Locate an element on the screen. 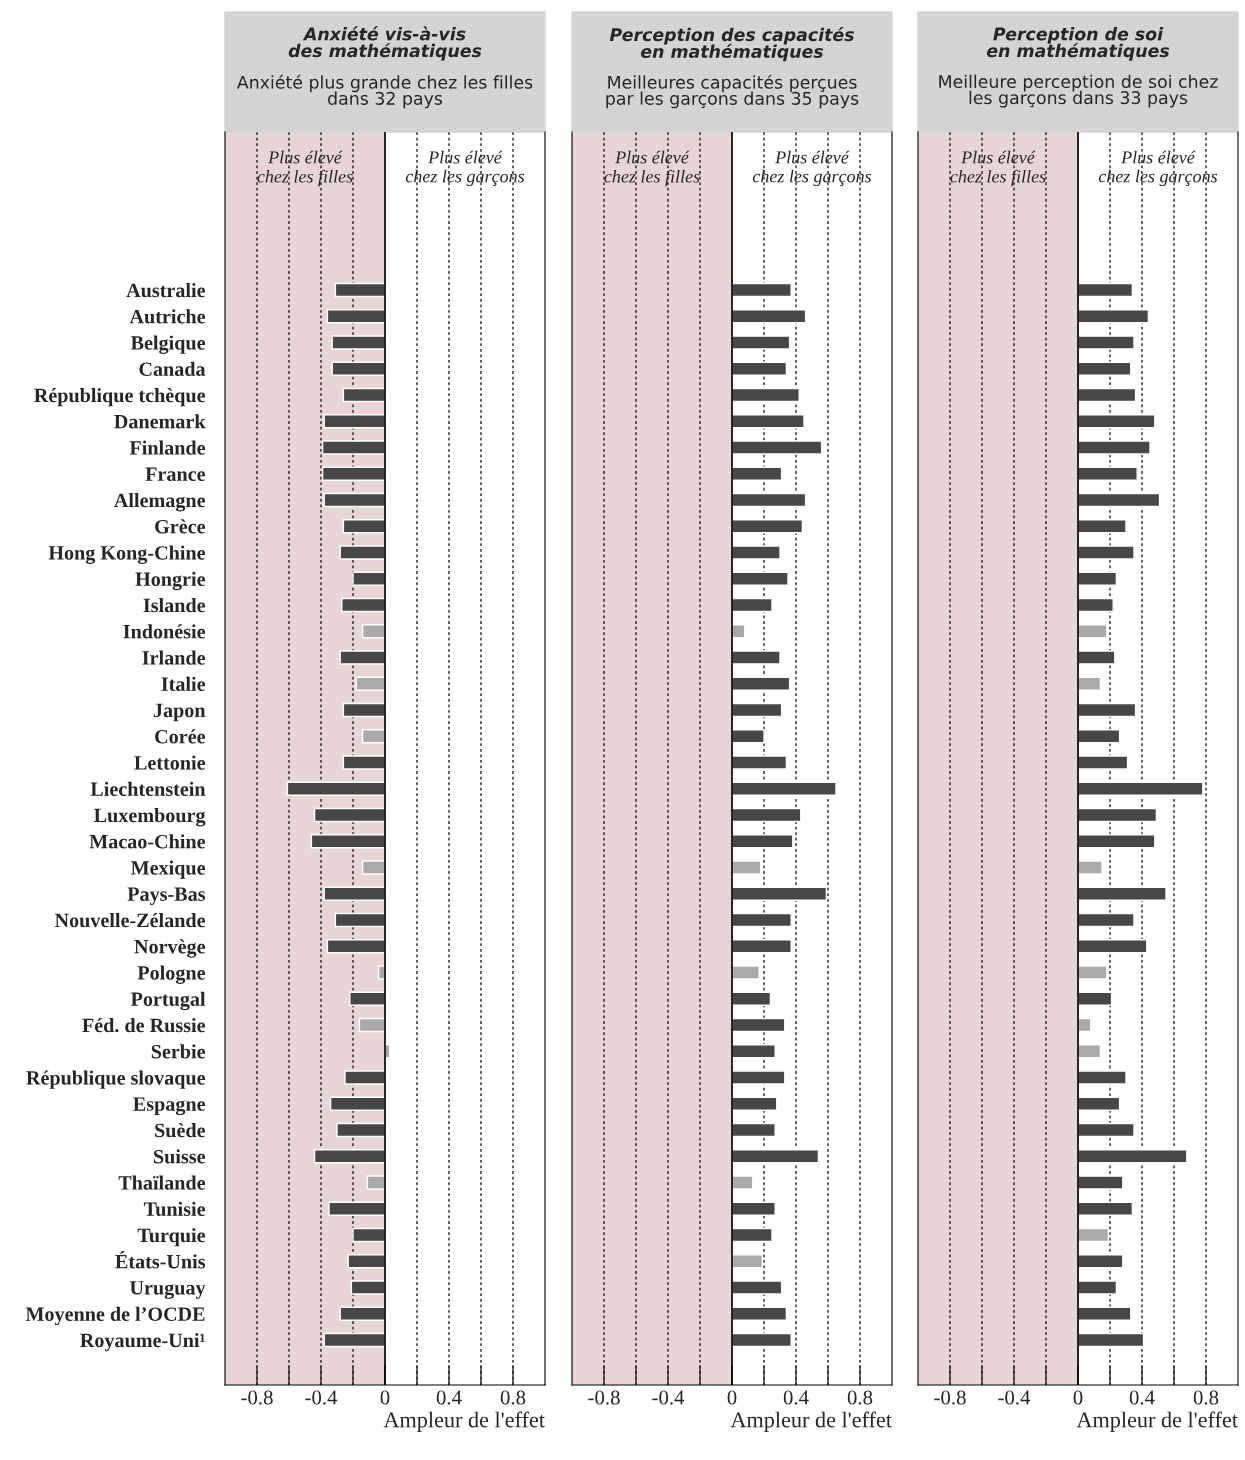 This screenshot has height=1460, width=1245. y-tick-label: Moyenne de l’OCDE is located at coordinates (115, 1316).